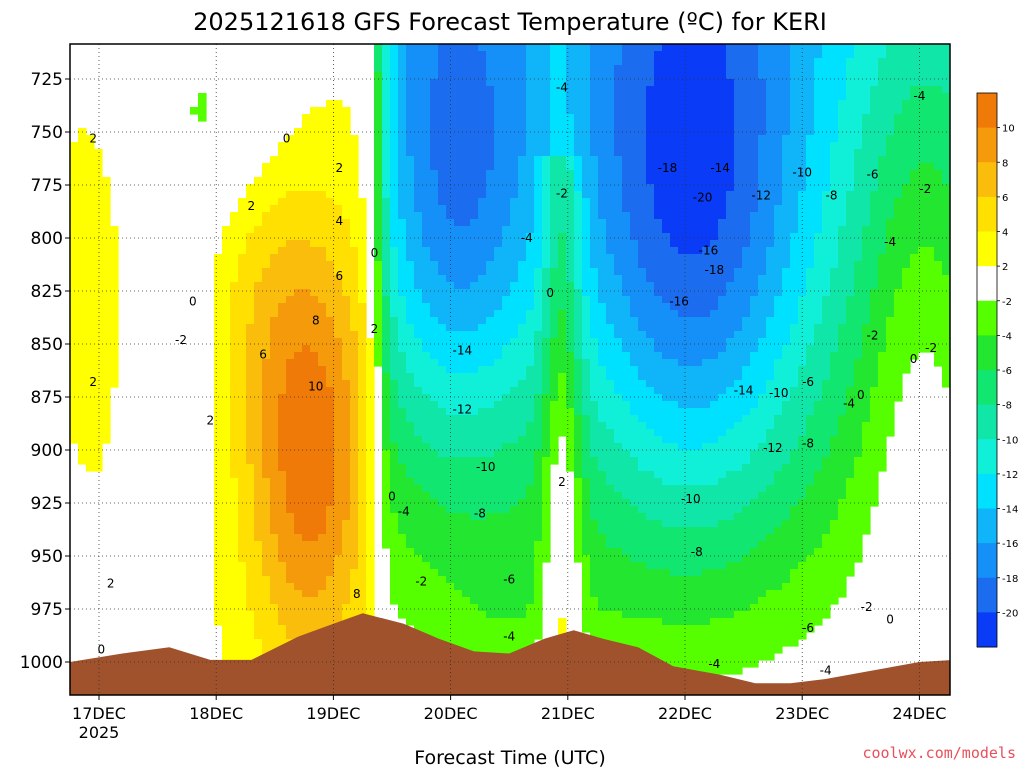 The image size is (1024, 768). What do you see at coordinates (919, 713) in the screenshot?
I see `x-tick-label: 24DEC` at bounding box center [919, 713].